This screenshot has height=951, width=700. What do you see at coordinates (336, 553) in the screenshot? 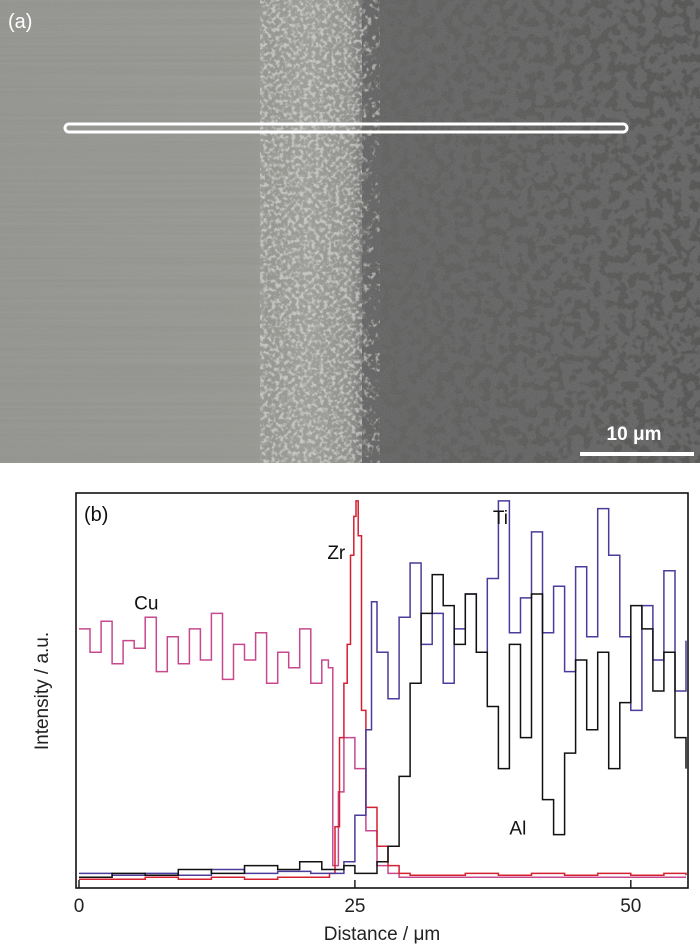
I see `series-label-zr: Zr` at bounding box center [336, 553].